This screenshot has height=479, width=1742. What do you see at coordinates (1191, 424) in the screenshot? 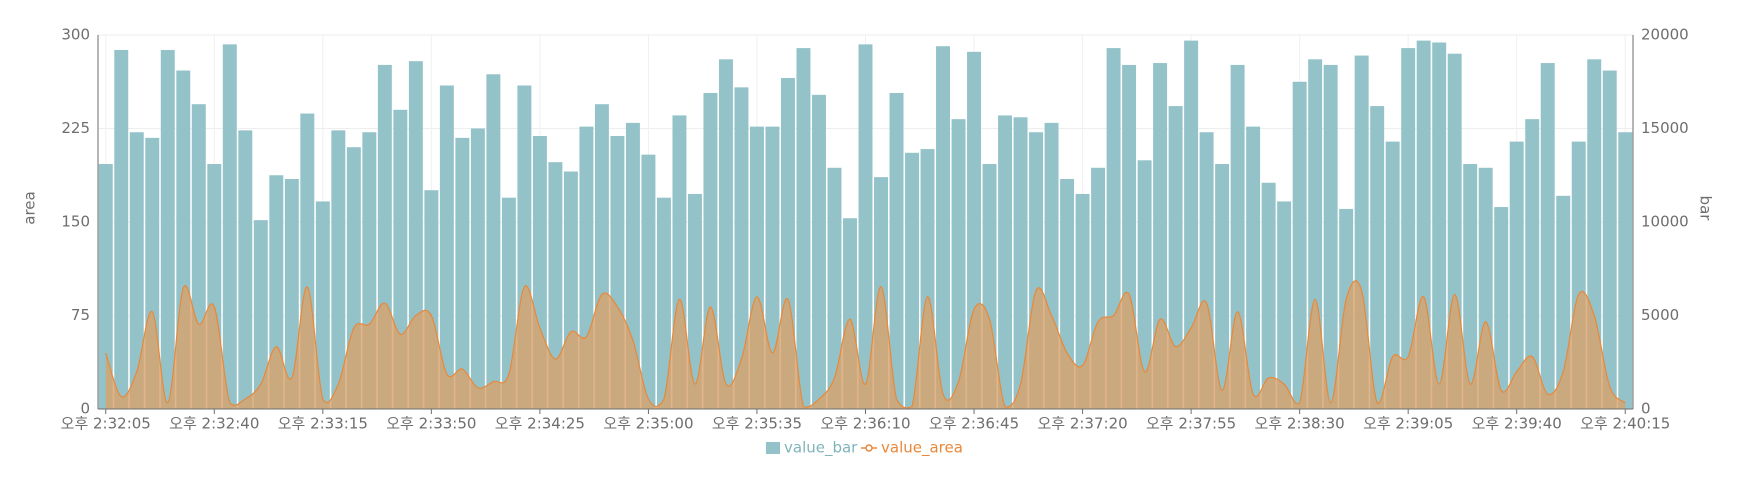
I see `x-tick-label: 오후 2:37:55` at bounding box center [1191, 424].